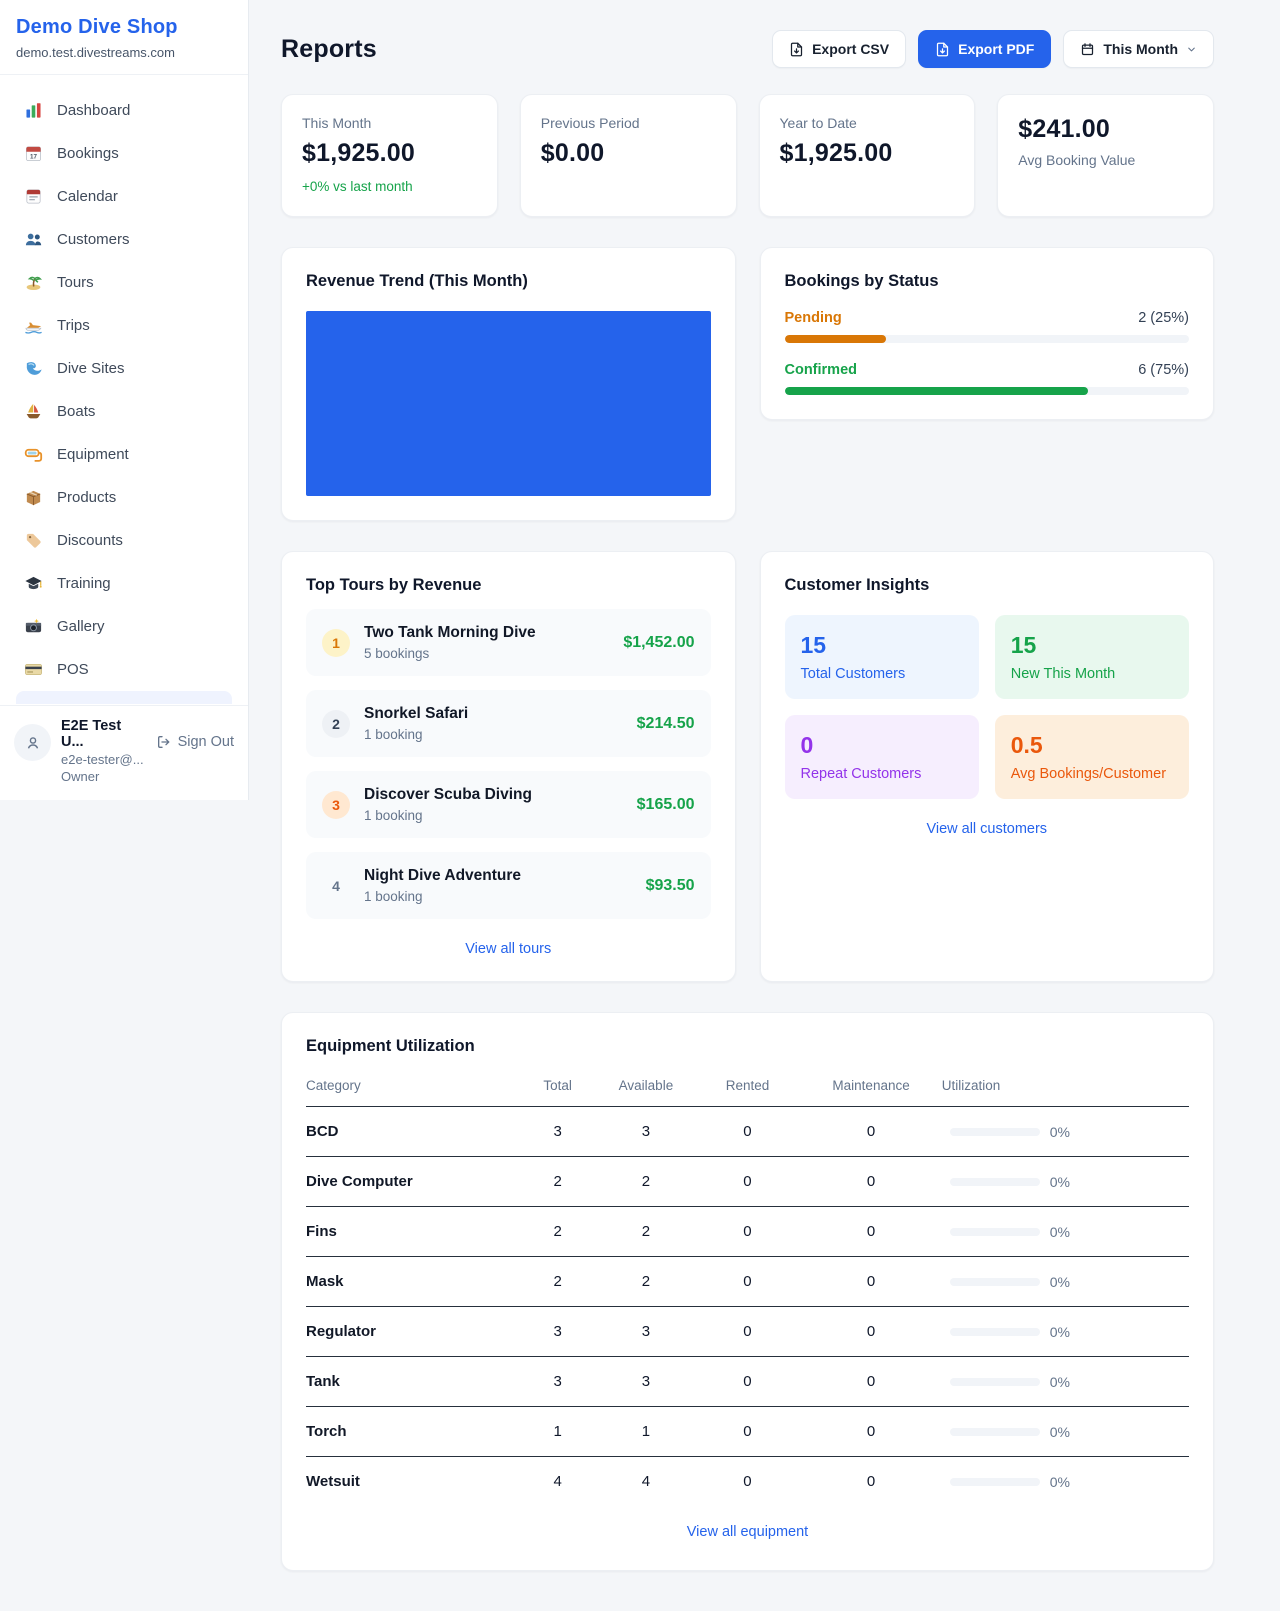 The height and width of the screenshot is (1611, 1280). Describe the element at coordinates (1191, 49) in the screenshot. I see `chevron-down-icon` at that location.